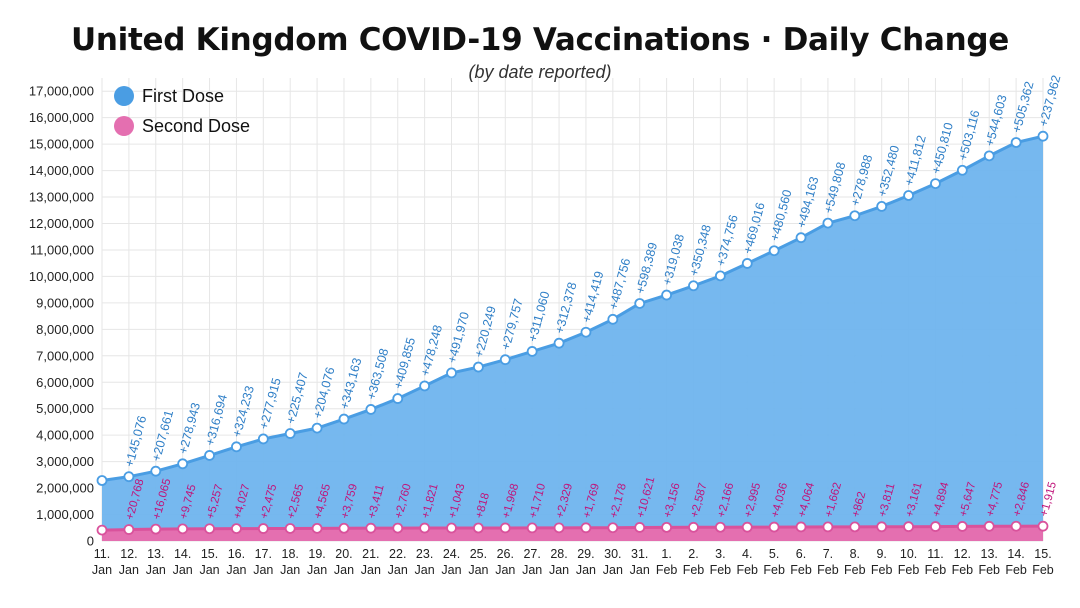 This screenshot has height=608, width=1080. Describe the element at coordinates (996, 120) in the screenshot. I see `first-dose-data-label: +544,603` at that location.